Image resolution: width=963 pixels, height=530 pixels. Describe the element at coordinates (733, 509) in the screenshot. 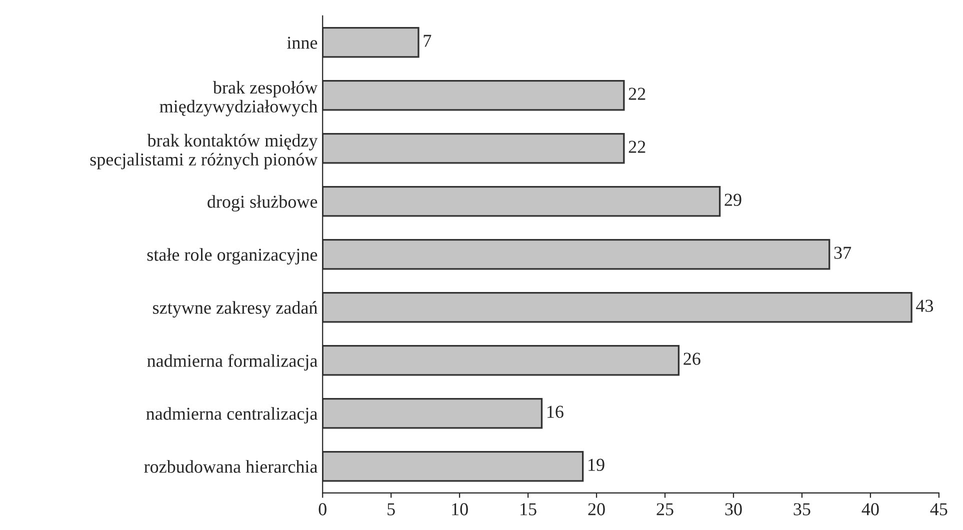

I see `x-tick-label: 30` at that location.